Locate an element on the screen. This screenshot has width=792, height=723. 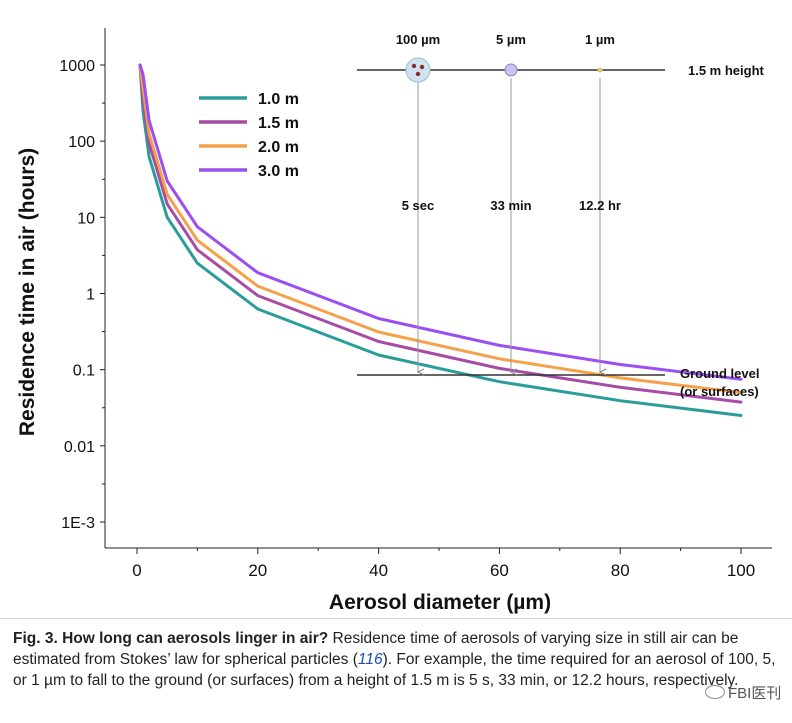
x-tick-label: 100 is located at coordinates (741, 570).